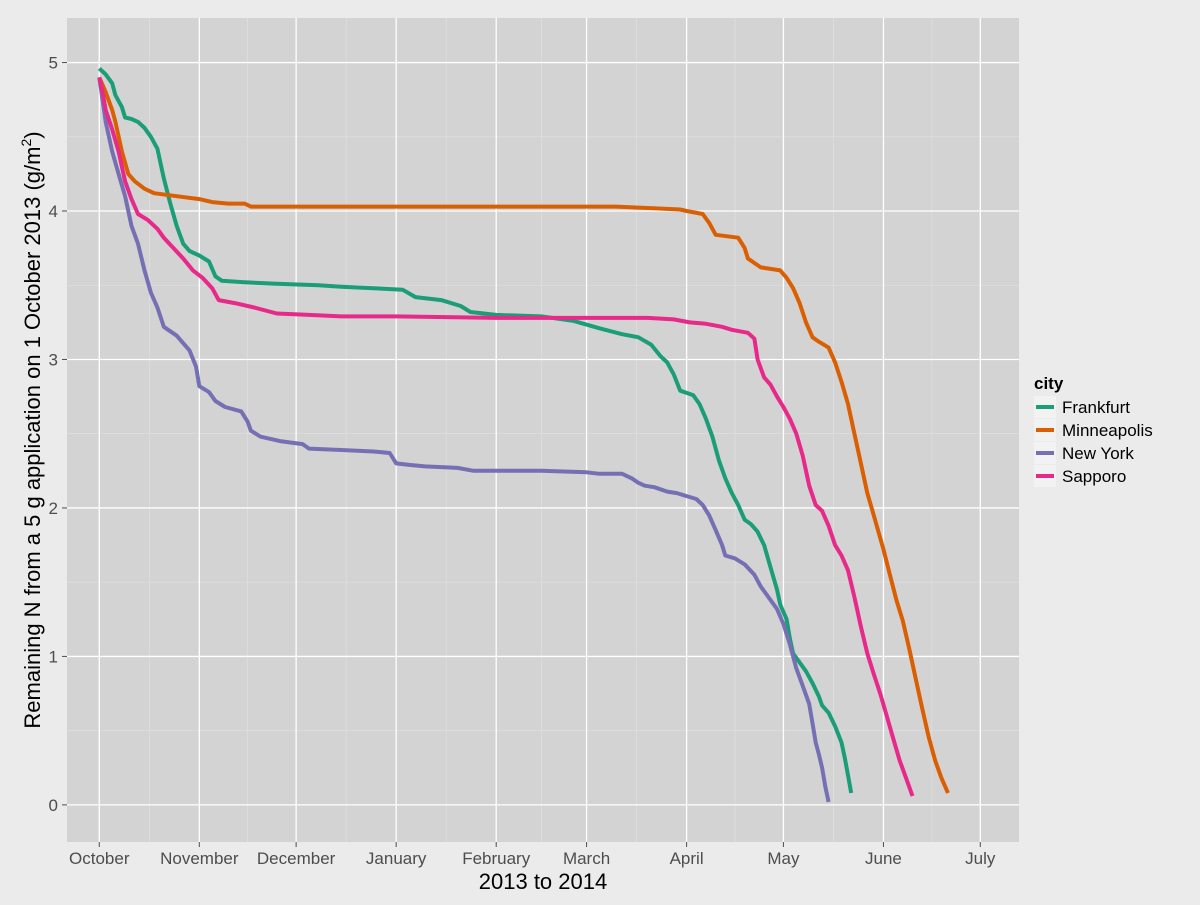 This screenshot has width=1200, height=905. Describe the element at coordinates (980, 858) in the screenshot. I see `x-tick-label-july: July` at that location.